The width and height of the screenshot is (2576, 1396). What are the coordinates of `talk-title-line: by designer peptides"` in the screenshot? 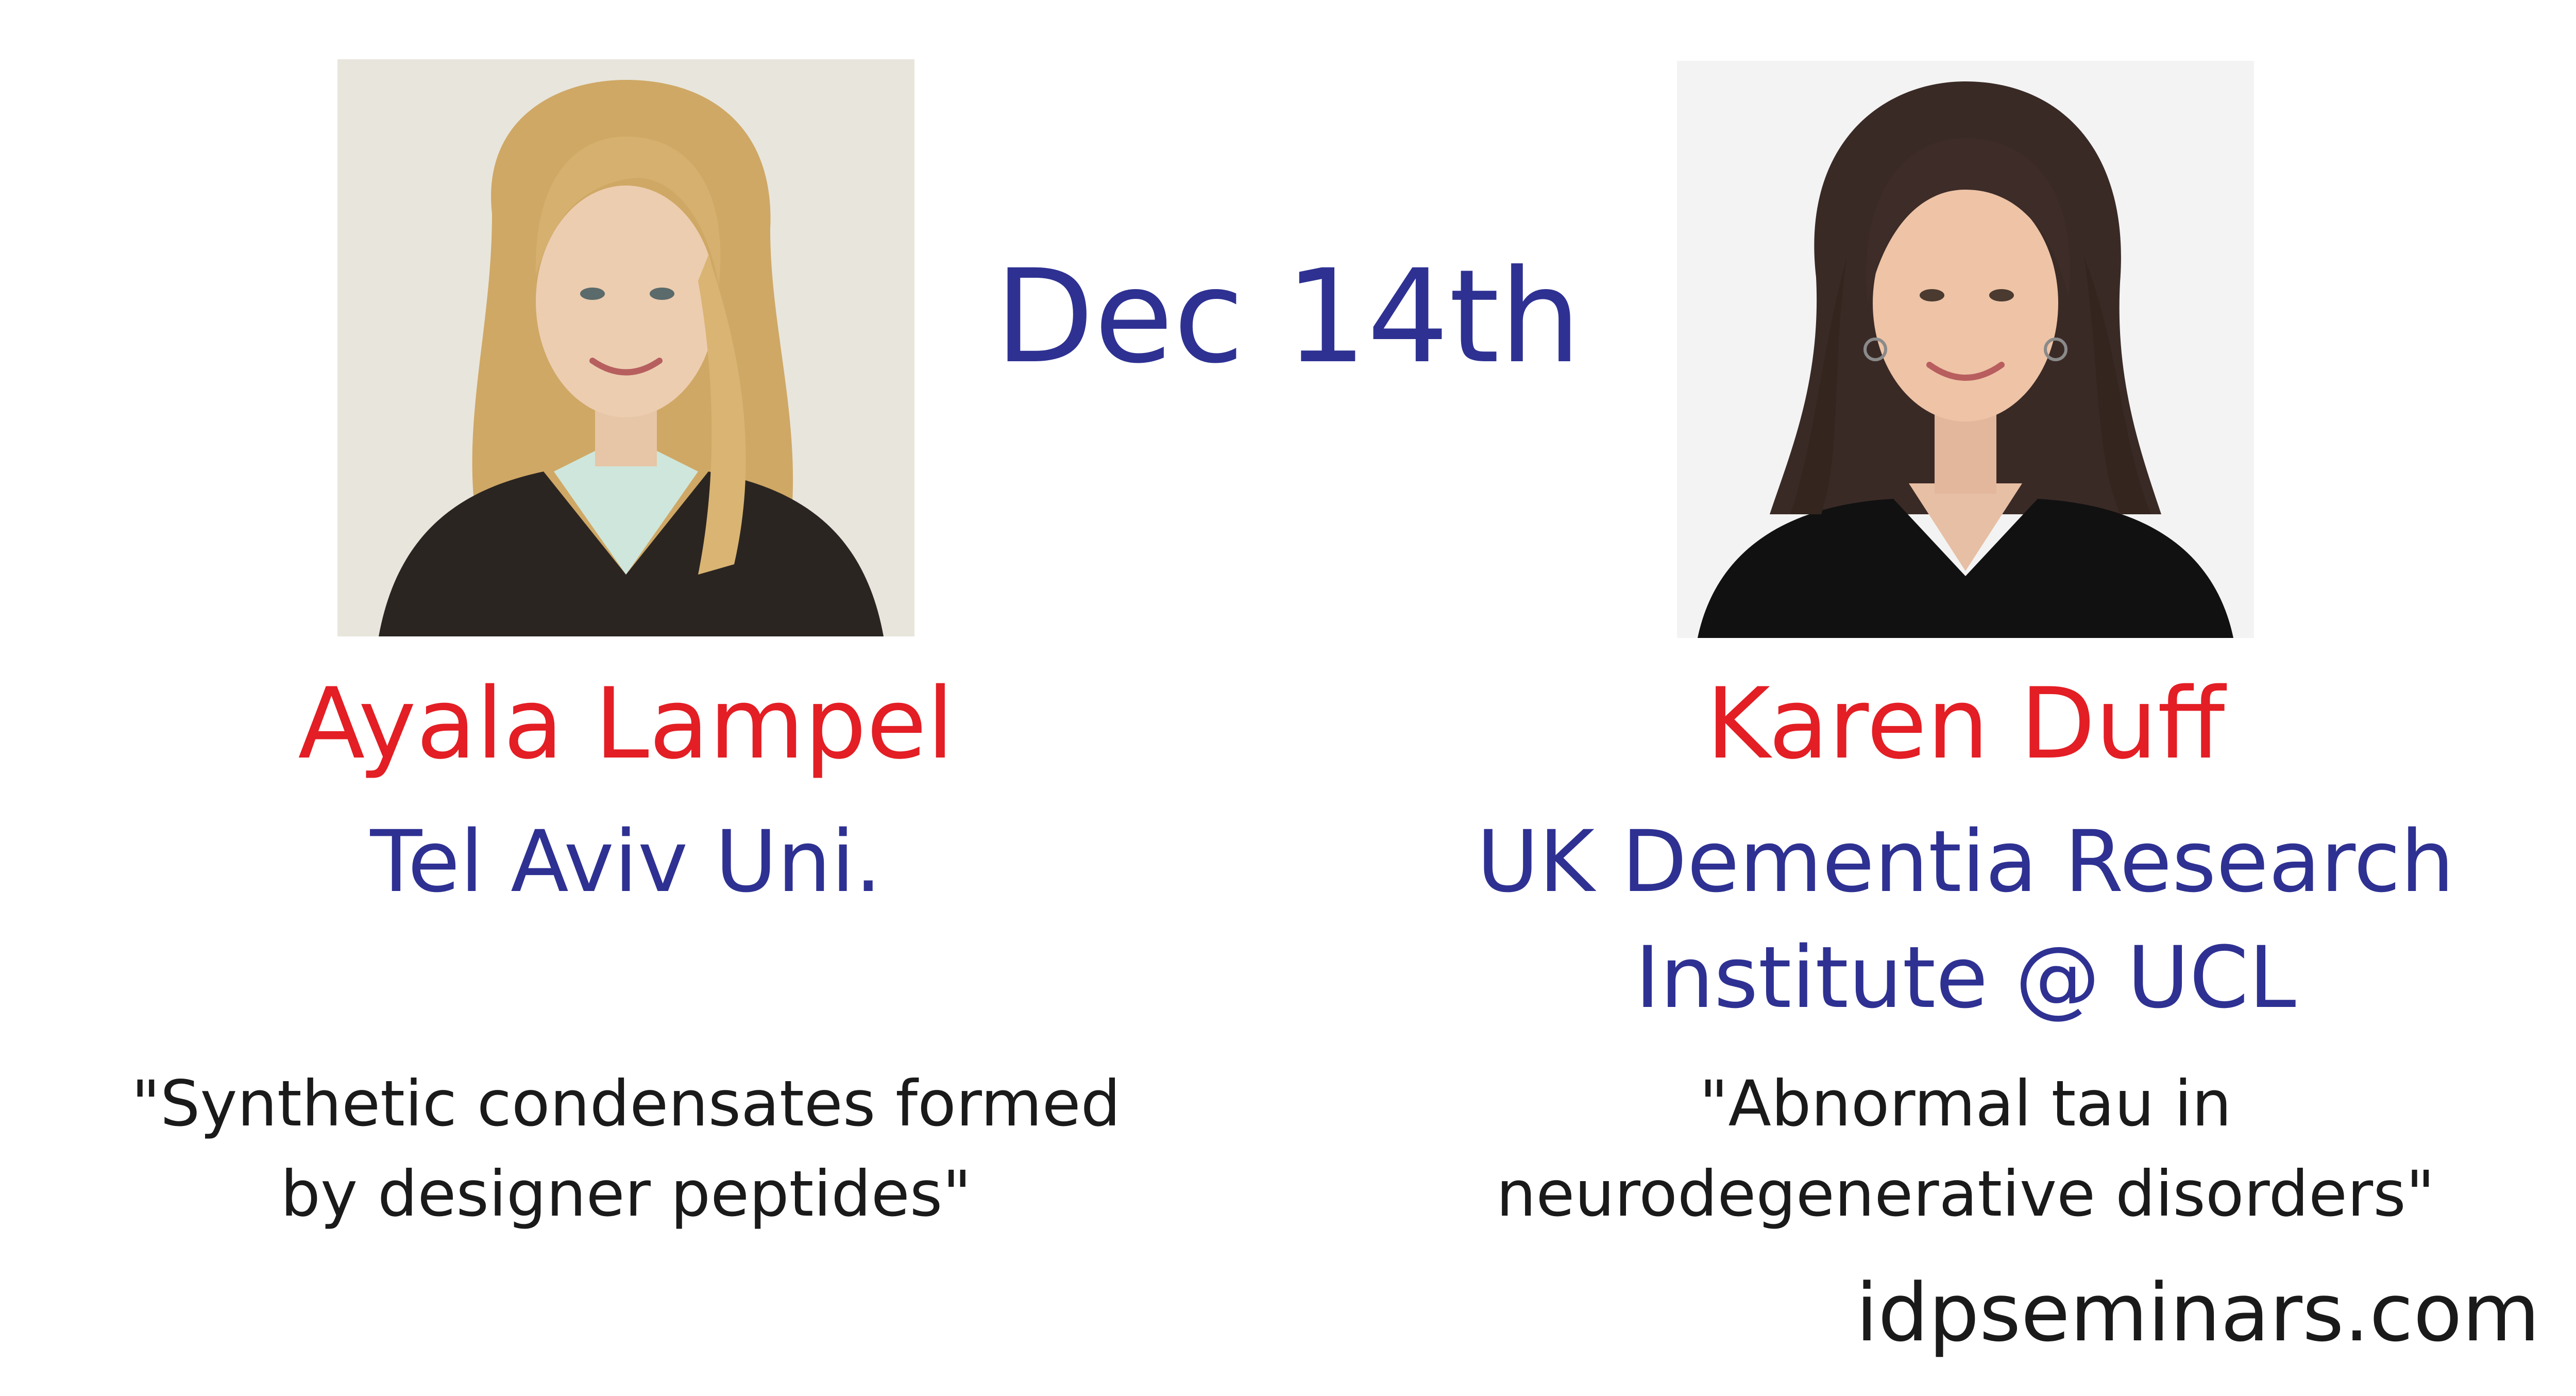 It's located at (626, 1194).